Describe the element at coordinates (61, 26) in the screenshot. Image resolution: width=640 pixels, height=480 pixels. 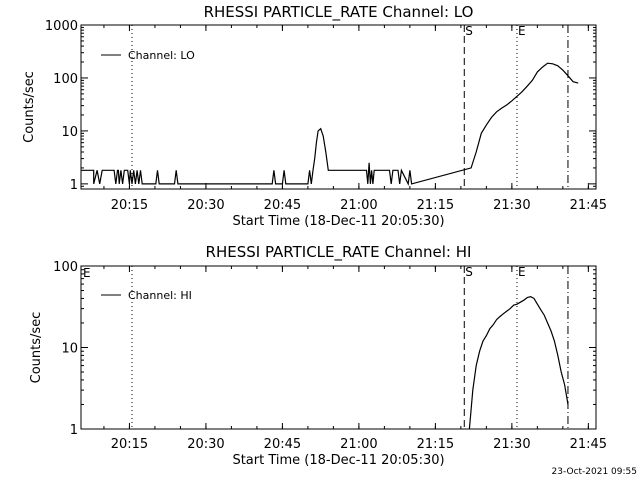
I see `y-tick-label: 1000` at that location.